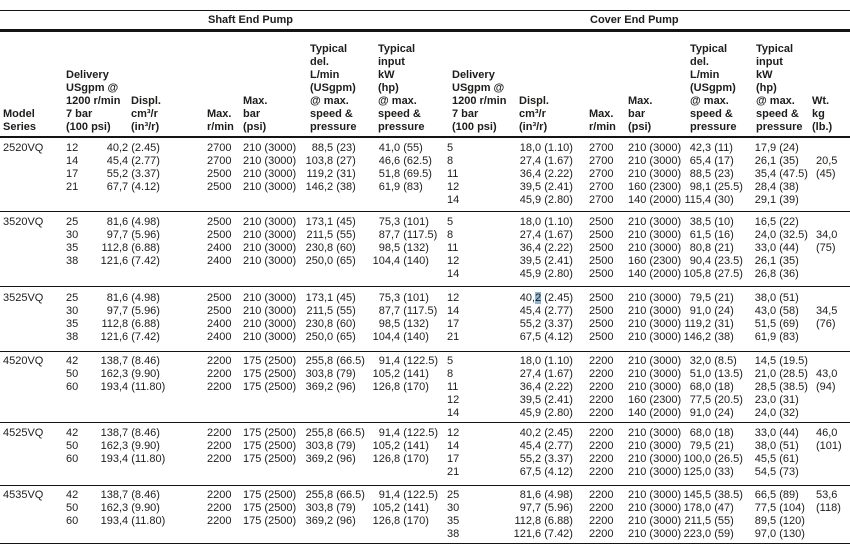  Describe the element at coordinates (72, 222) in the screenshot. I see `shaft-delivery-cell: 25` at that location.